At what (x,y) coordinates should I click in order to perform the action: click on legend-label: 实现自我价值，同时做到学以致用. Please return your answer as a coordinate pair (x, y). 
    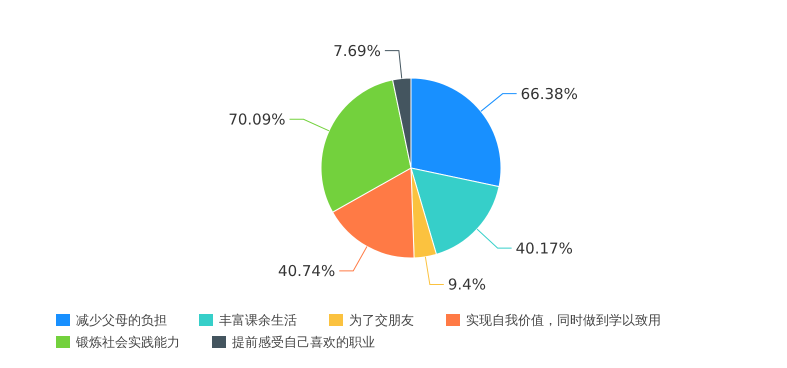
    Looking at the image, I should click on (563, 321).